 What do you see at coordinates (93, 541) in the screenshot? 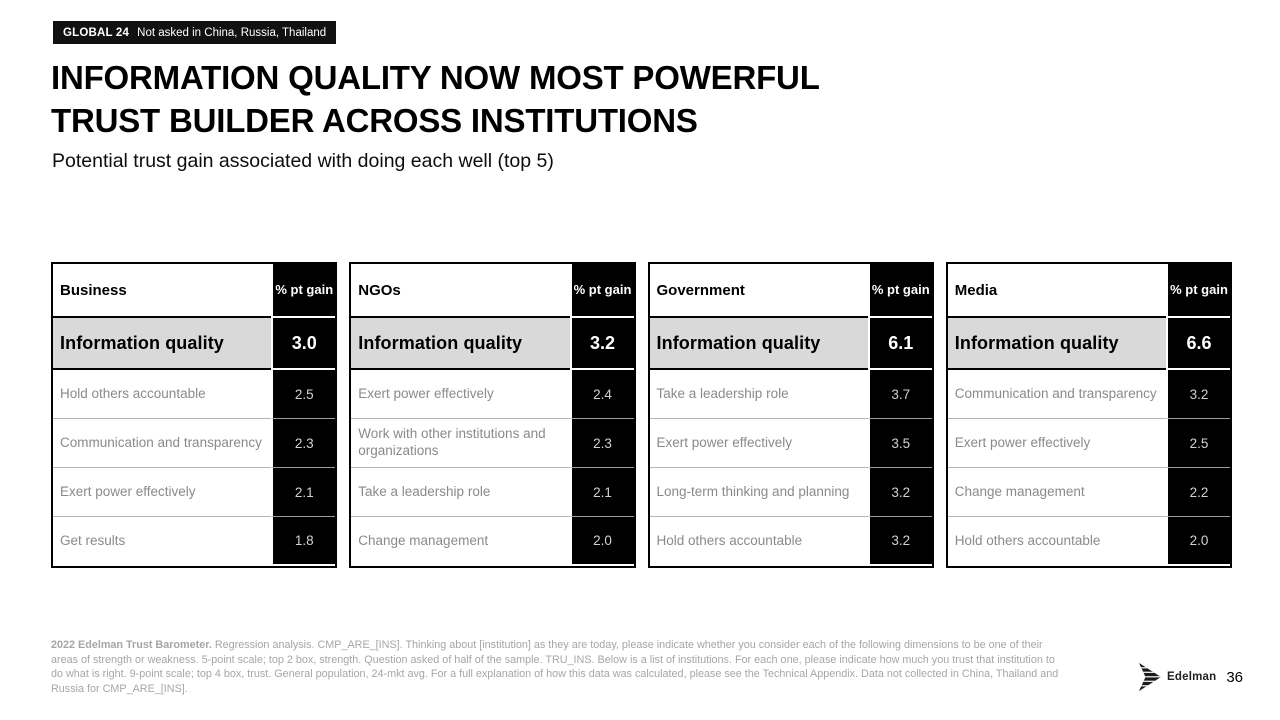
I see `trust-builder-label: Get results` at bounding box center [93, 541].